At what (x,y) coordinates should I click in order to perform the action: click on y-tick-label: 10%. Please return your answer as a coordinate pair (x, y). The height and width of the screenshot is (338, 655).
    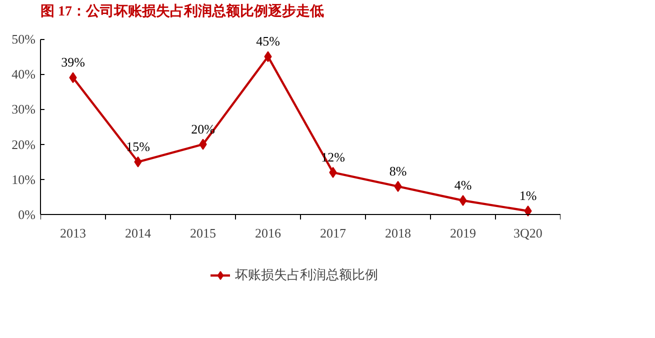
    Looking at the image, I should click on (24, 179).